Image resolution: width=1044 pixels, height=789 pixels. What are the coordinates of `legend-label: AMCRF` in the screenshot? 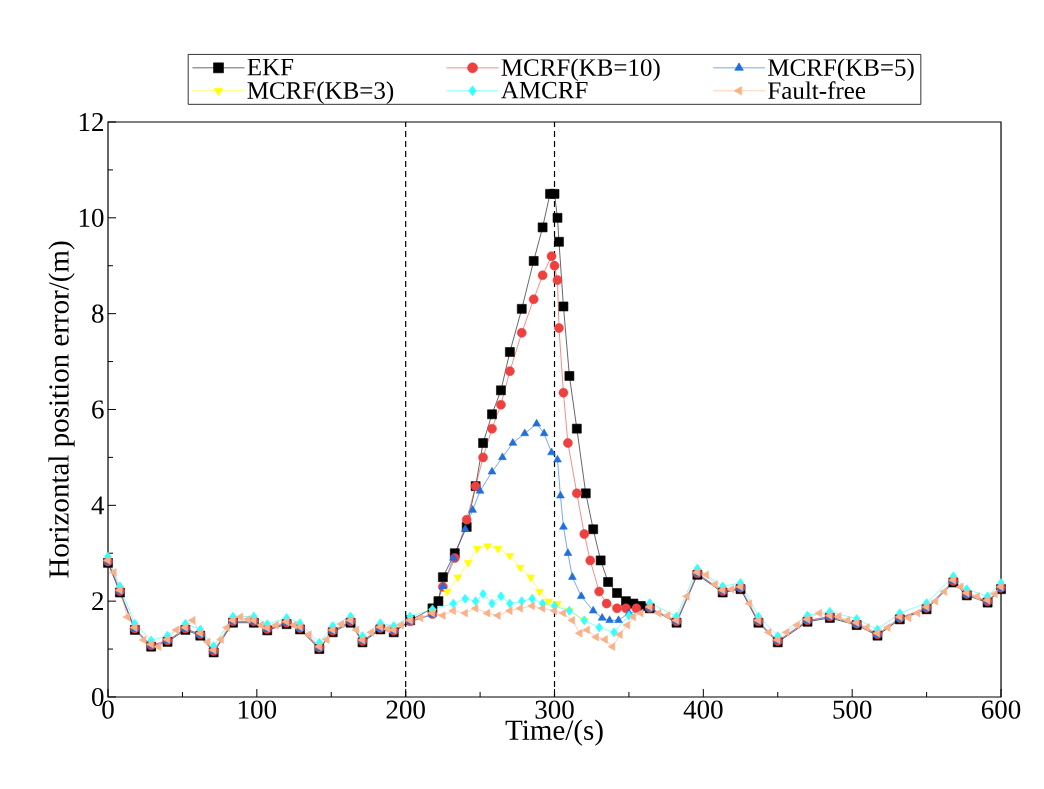 It's located at (544, 90).